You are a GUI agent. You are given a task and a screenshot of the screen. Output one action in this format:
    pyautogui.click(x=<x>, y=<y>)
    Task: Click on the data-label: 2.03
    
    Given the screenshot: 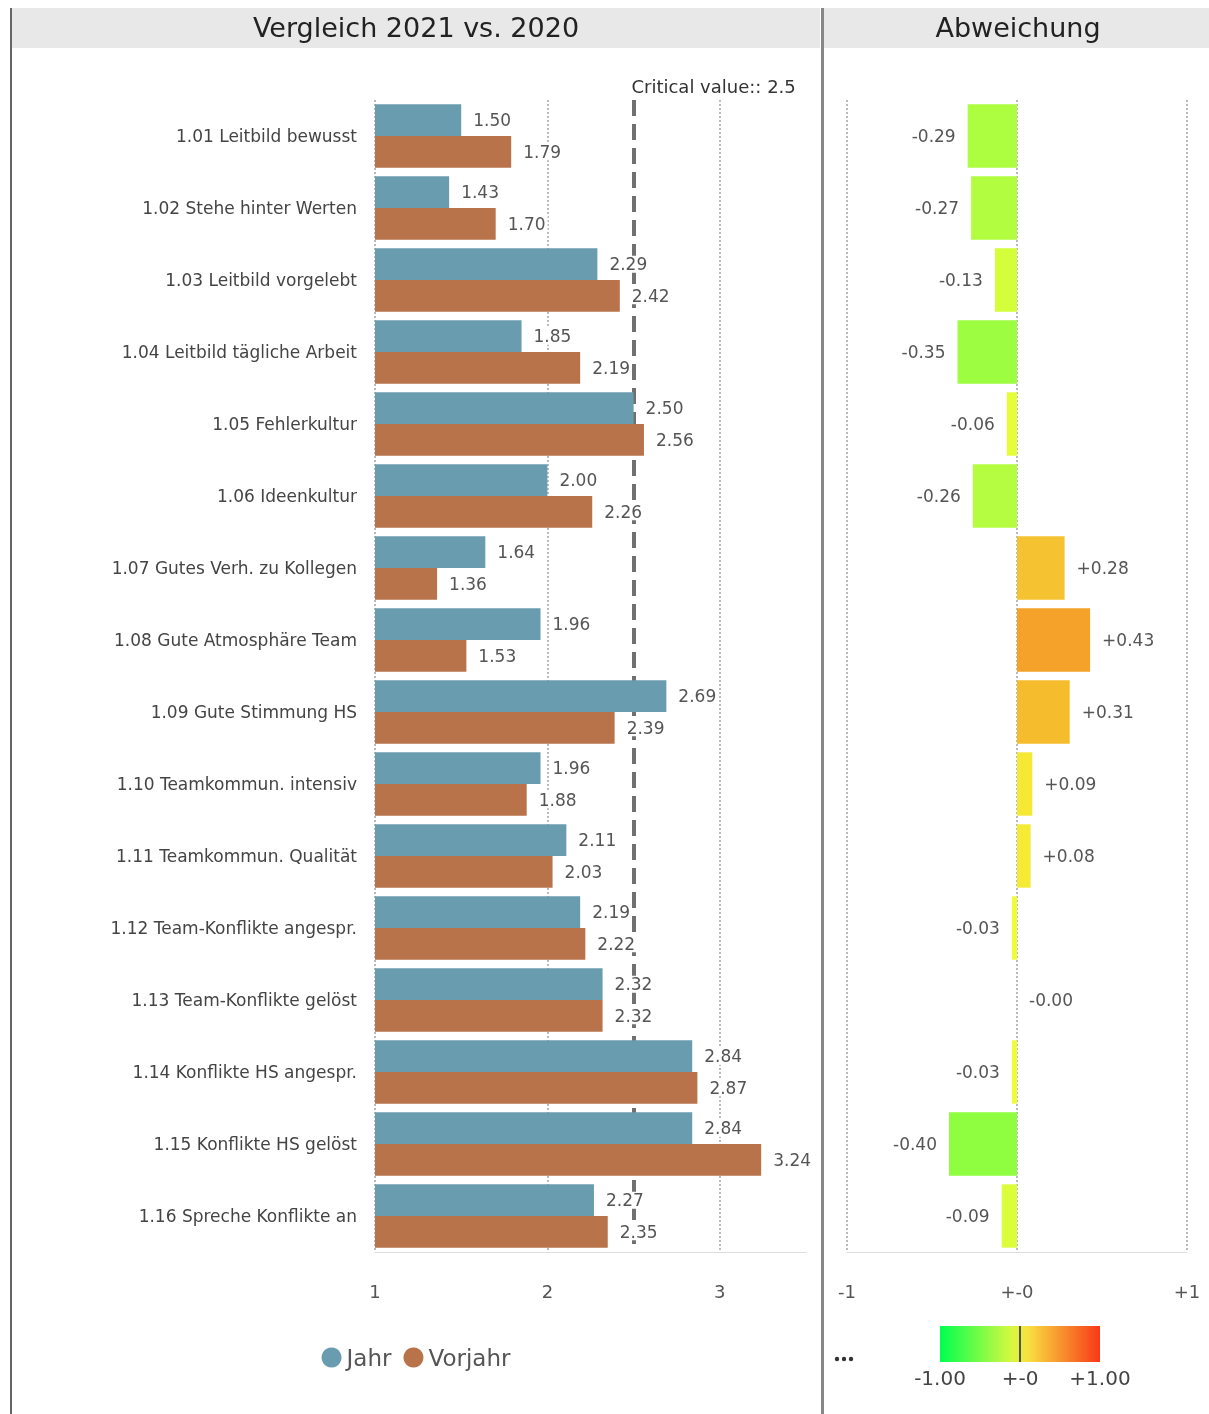 What is the action you would take?
    pyautogui.click(x=583, y=871)
    